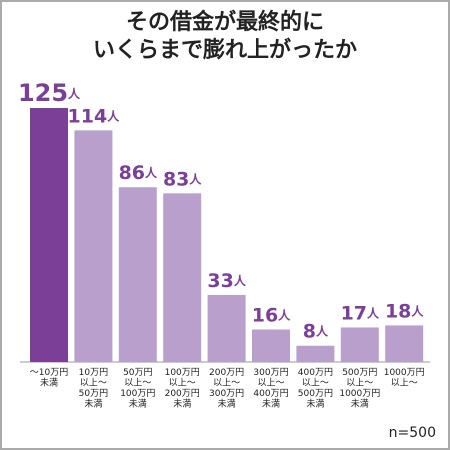 The height and width of the screenshot is (450, 450). Describe the element at coordinates (182, 179) in the screenshot. I see `value-label: 83人` at that location.